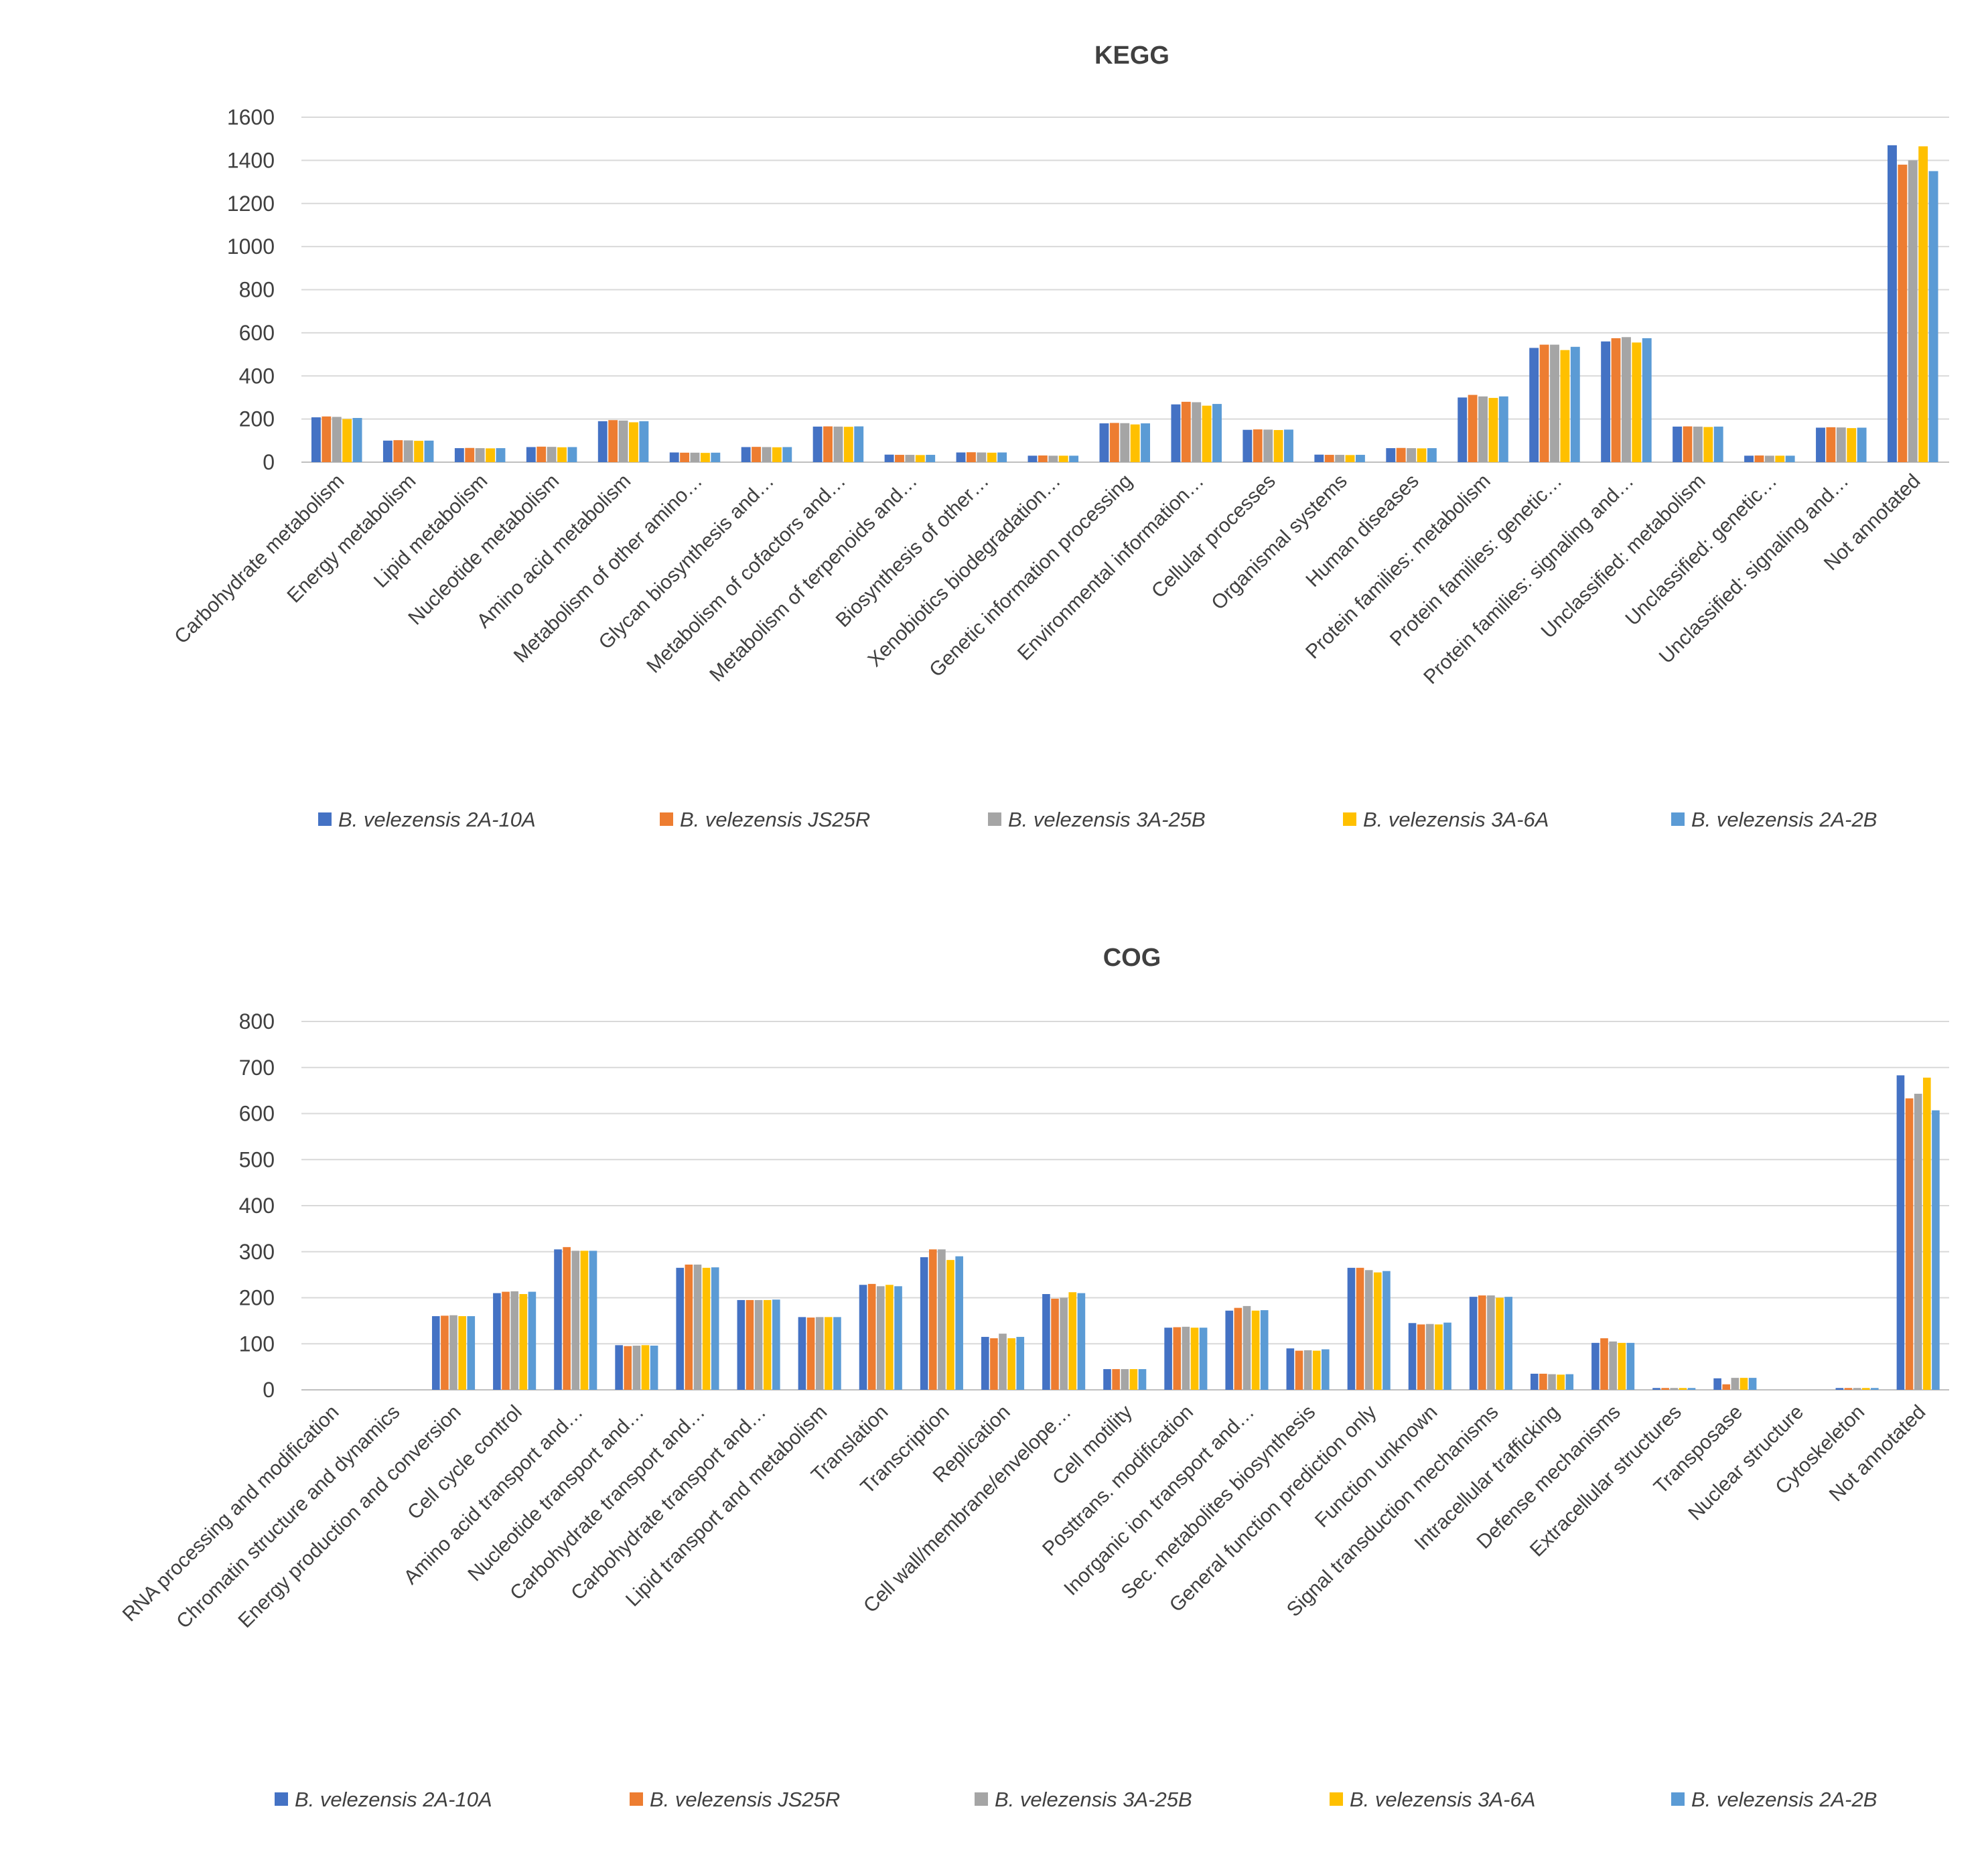 This screenshot has width=1988, height=1852. I want to click on cog-category-label: Cell cycle control, so click(464, 1462).